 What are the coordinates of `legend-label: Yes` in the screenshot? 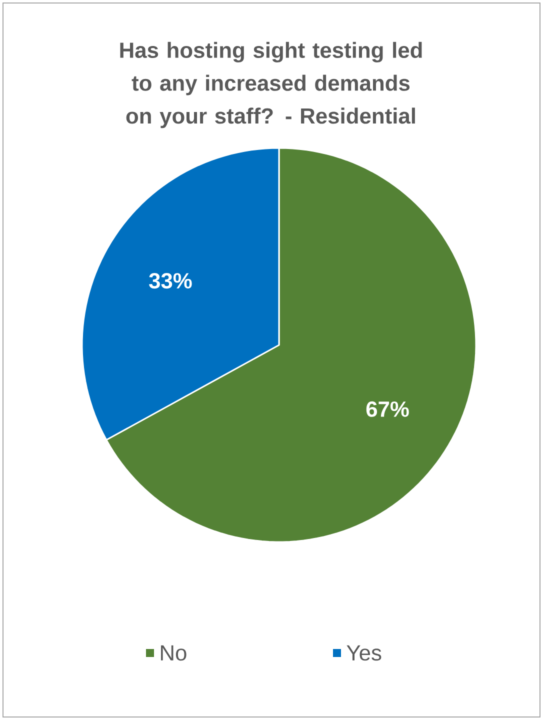 It's located at (364, 653).